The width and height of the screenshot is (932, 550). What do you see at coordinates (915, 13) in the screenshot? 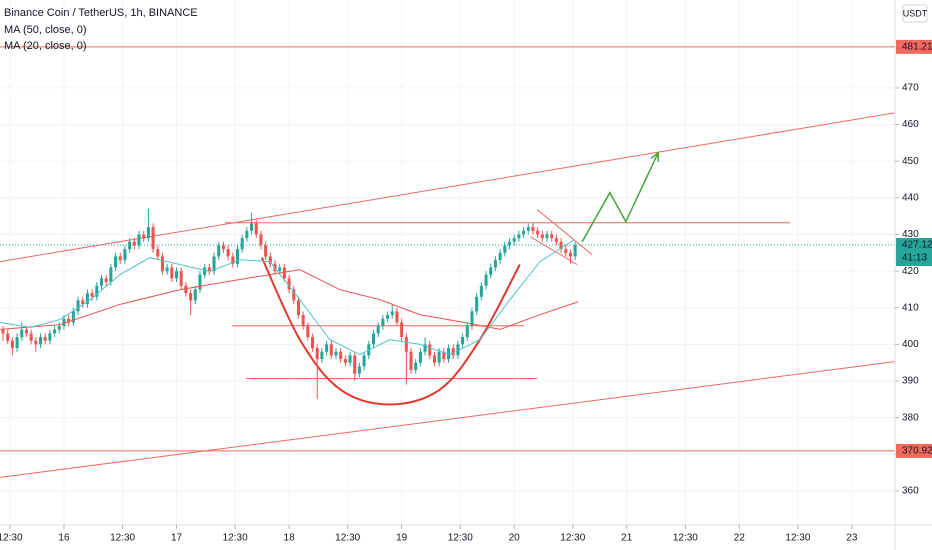
I see `currency-box` at bounding box center [915, 13].